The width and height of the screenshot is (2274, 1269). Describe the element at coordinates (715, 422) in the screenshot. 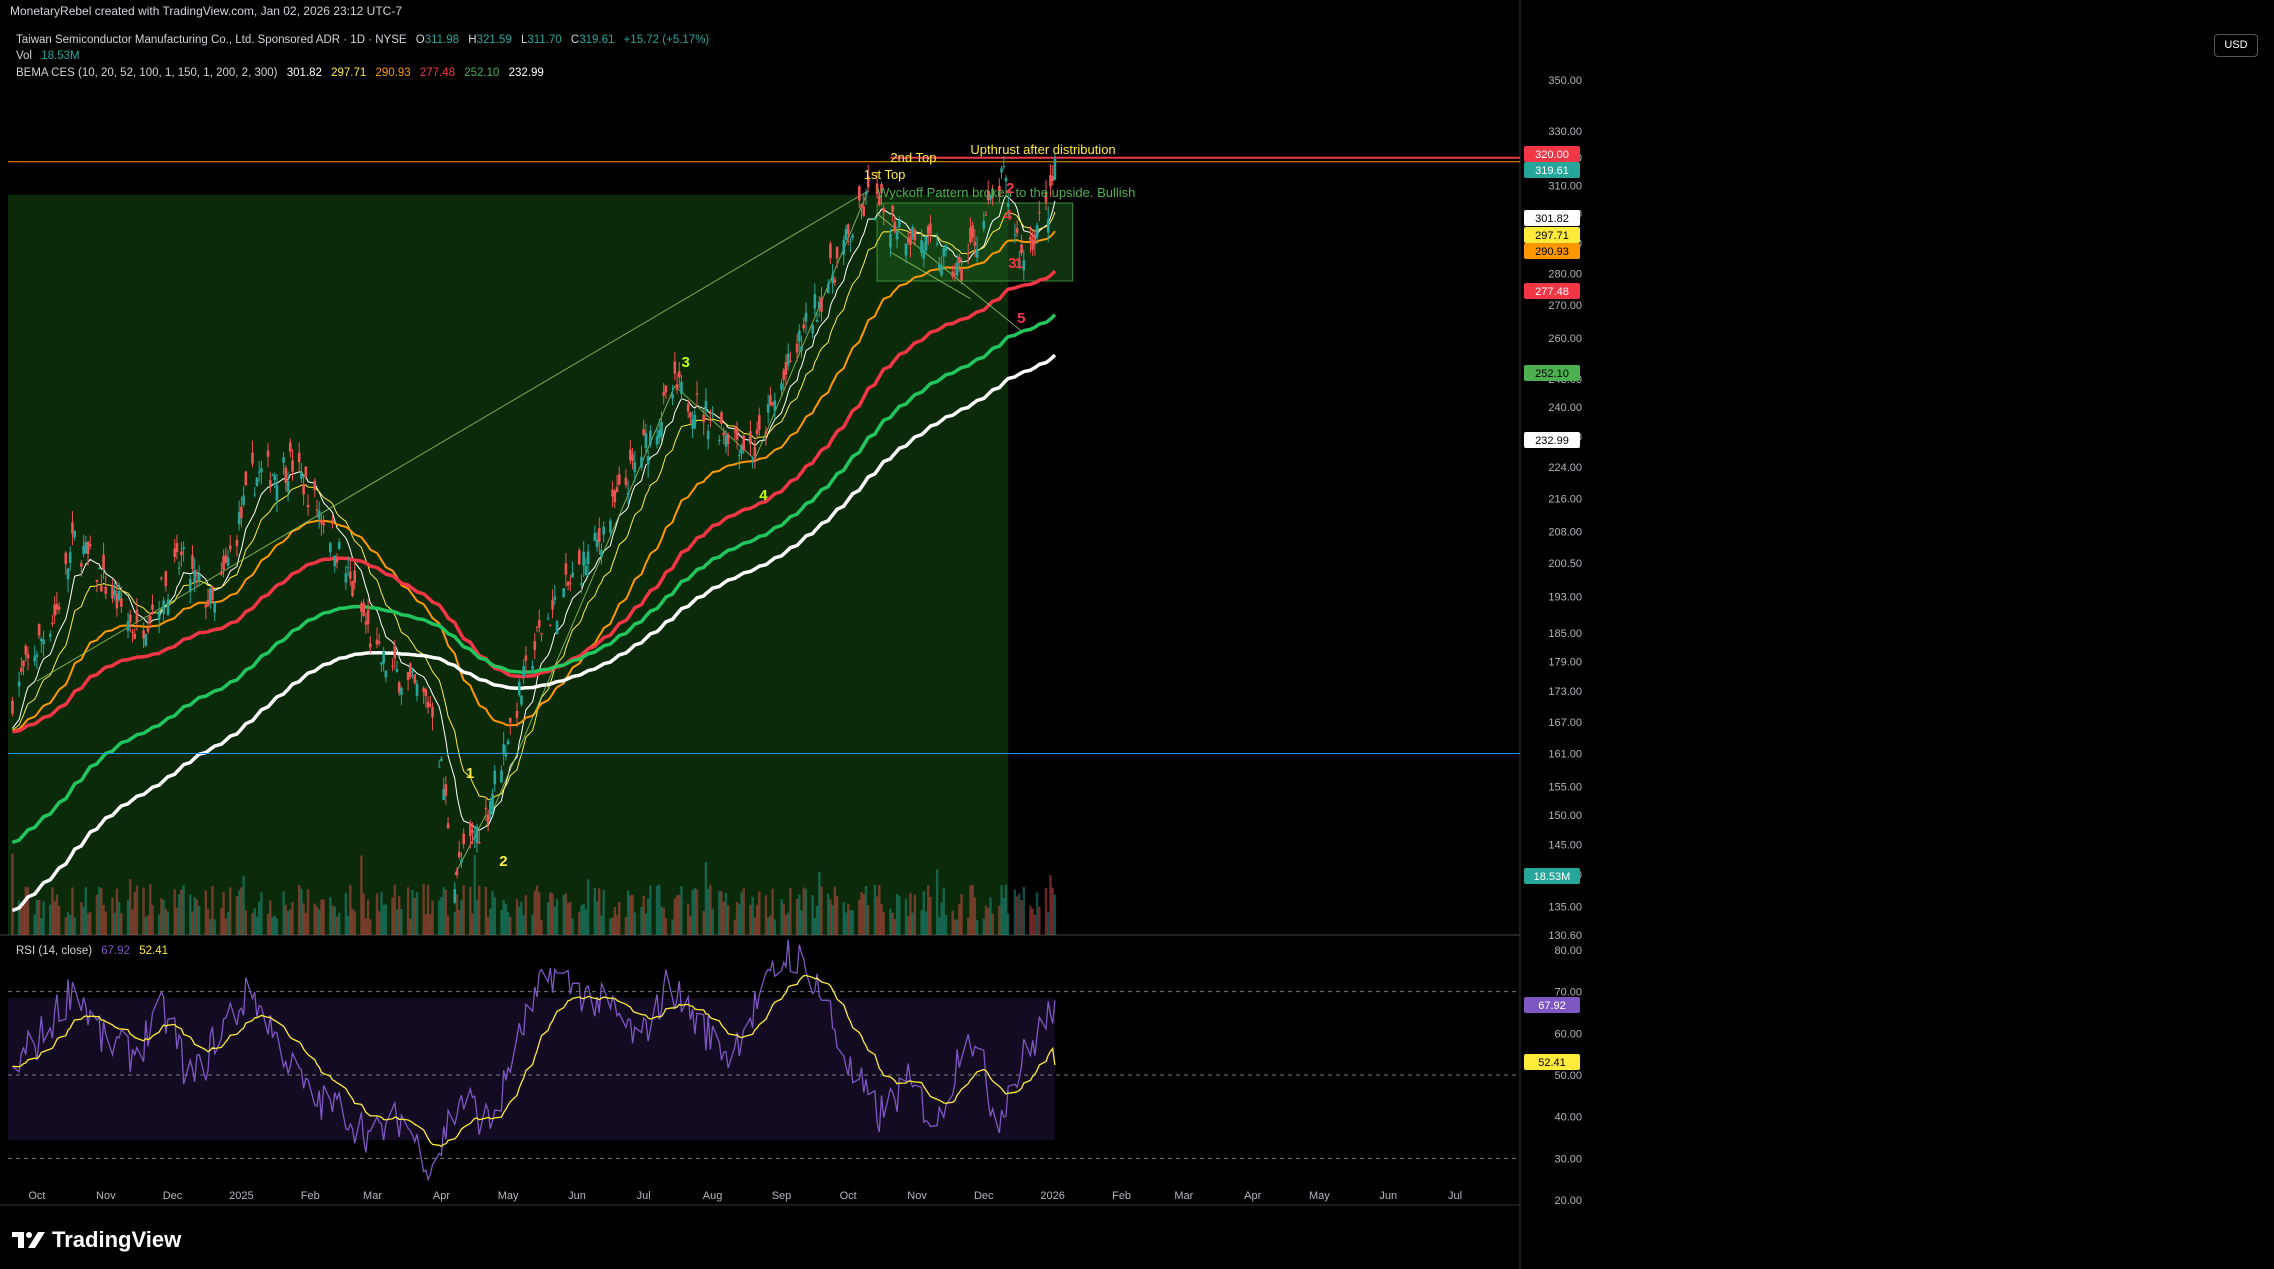

I see `trend-line` at that location.